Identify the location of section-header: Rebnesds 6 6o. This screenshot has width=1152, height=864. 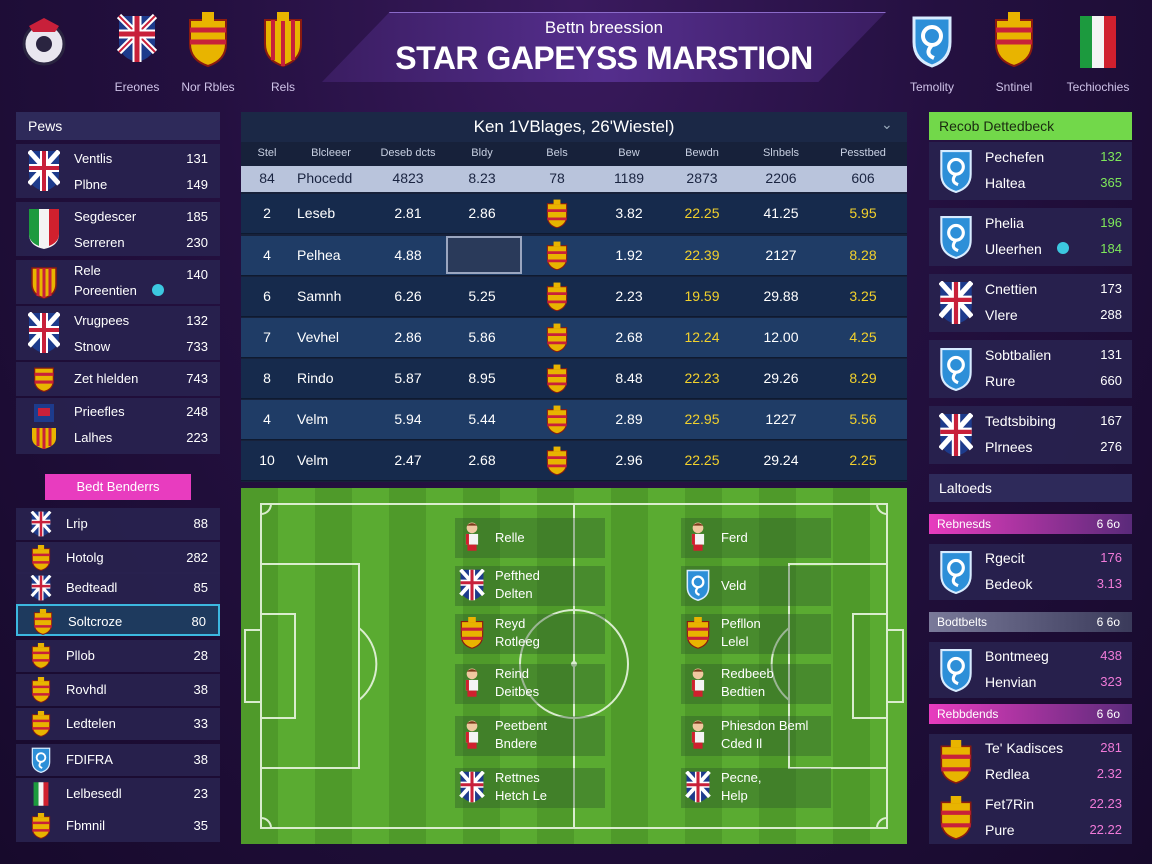
(1030, 524).